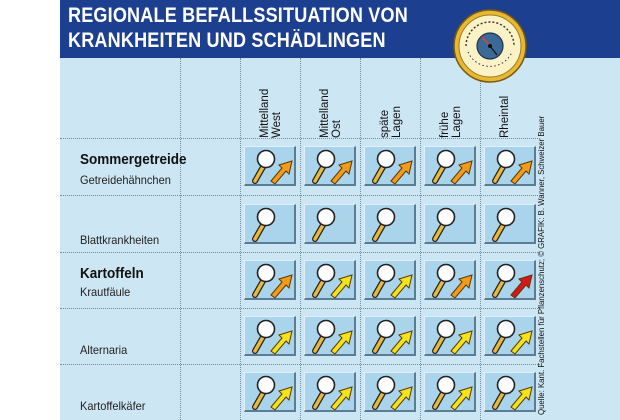 This screenshot has width=620, height=420. I want to click on column-header-line2: Lagen, so click(396, 122).